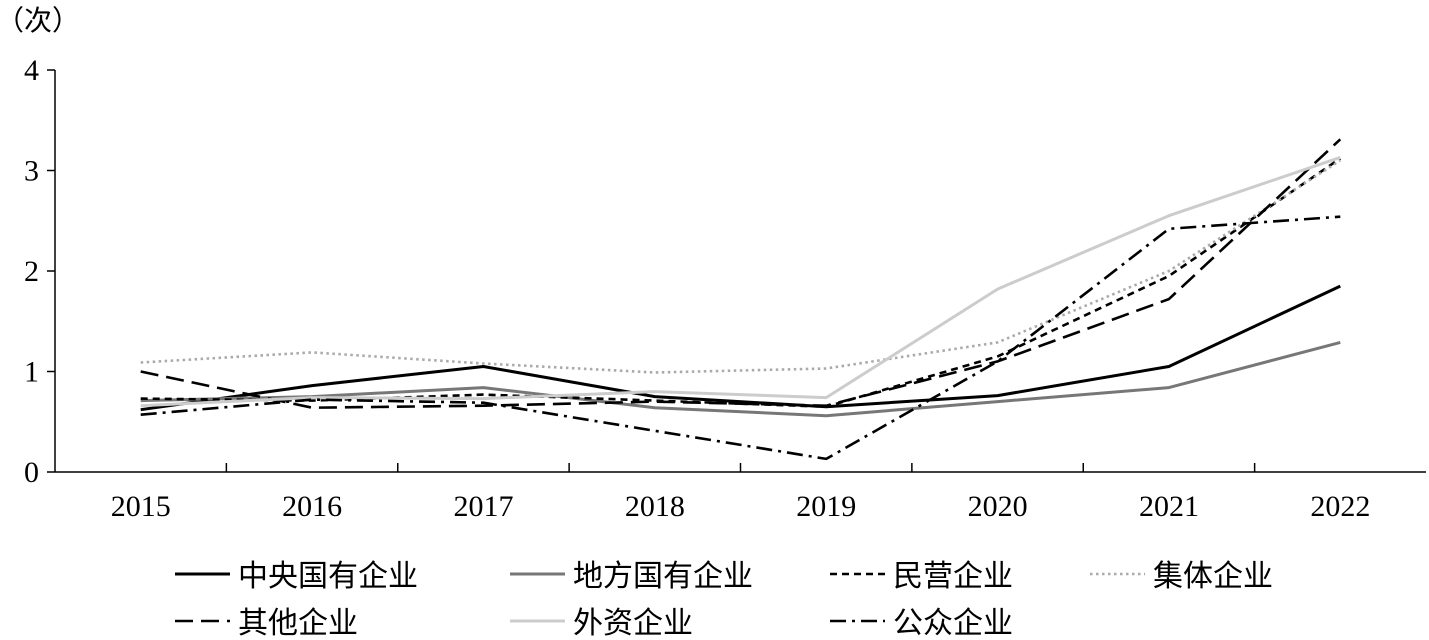 This screenshot has width=1429, height=640. What do you see at coordinates (39, 271) in the screenshot?
I see `y-ticks: 0 1 2 3 4` at bounding box center [39, 271].